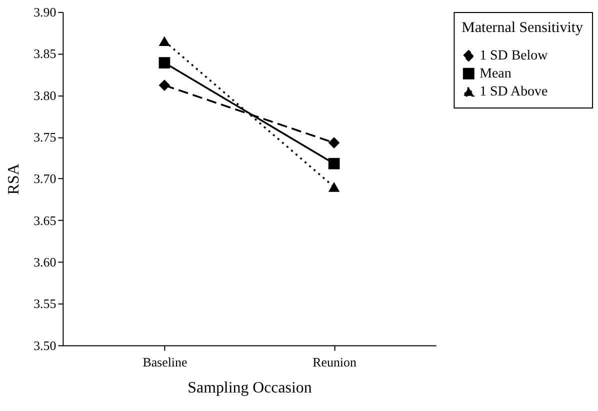 Image resolution: width=598 pixels, height=411 pixels. I want to click on y-axis-title: RSA, so click(14, 179).